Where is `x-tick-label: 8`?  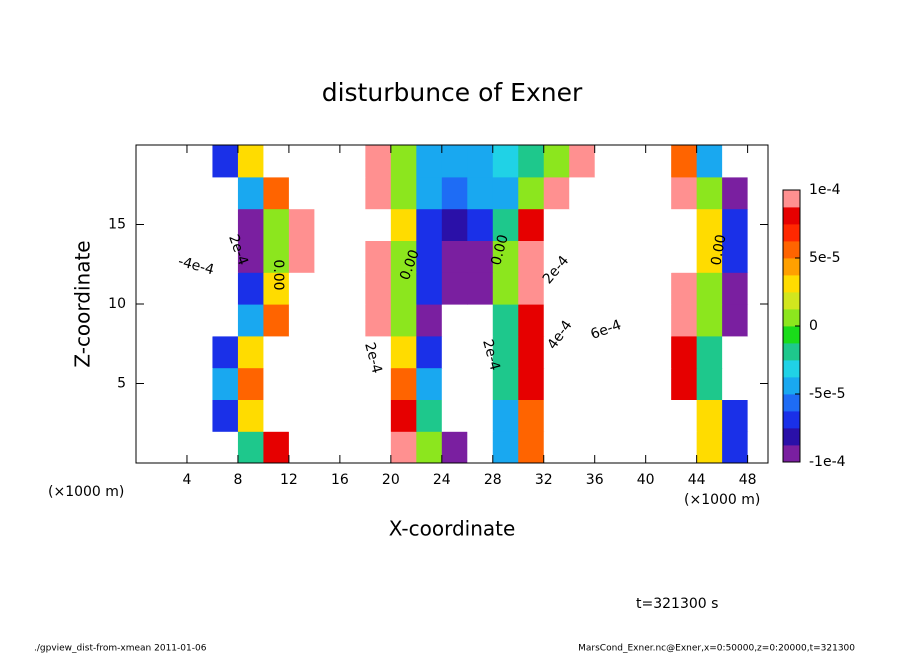 x-tick-label: 8 is located at coordinates (237, 480).